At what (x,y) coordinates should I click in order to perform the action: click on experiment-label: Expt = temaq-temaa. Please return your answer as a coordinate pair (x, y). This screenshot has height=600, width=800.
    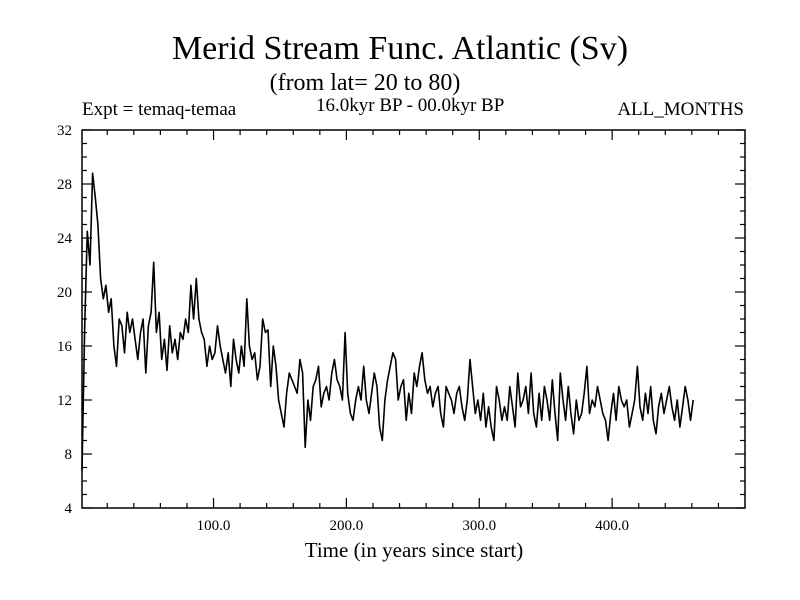
    Looking at the image, I should click on (159, 109).